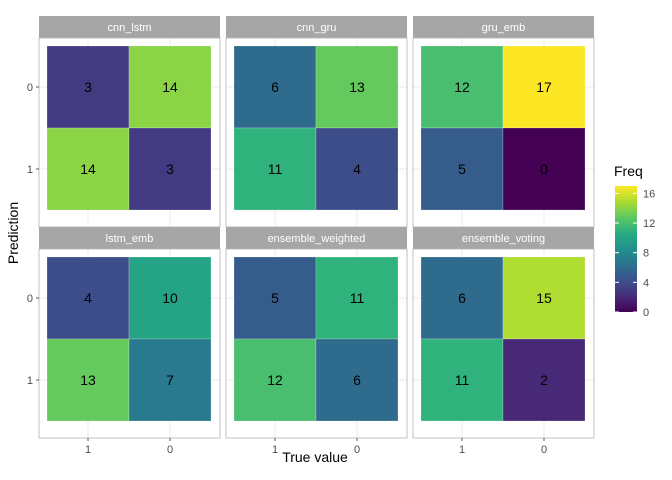  Describe the element at coordinates (33, 234) in the screenshot. I see `y-axis-ticks: 0 1 0 1` at that location.